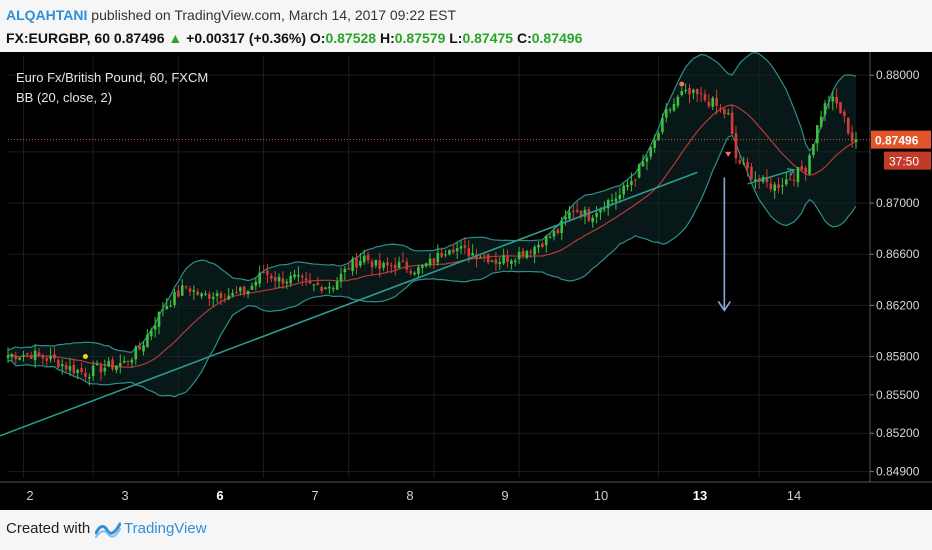 The width and height of the screenshot is (932, 550). I want to click on time-tick-label: 13, so click(700, 495).